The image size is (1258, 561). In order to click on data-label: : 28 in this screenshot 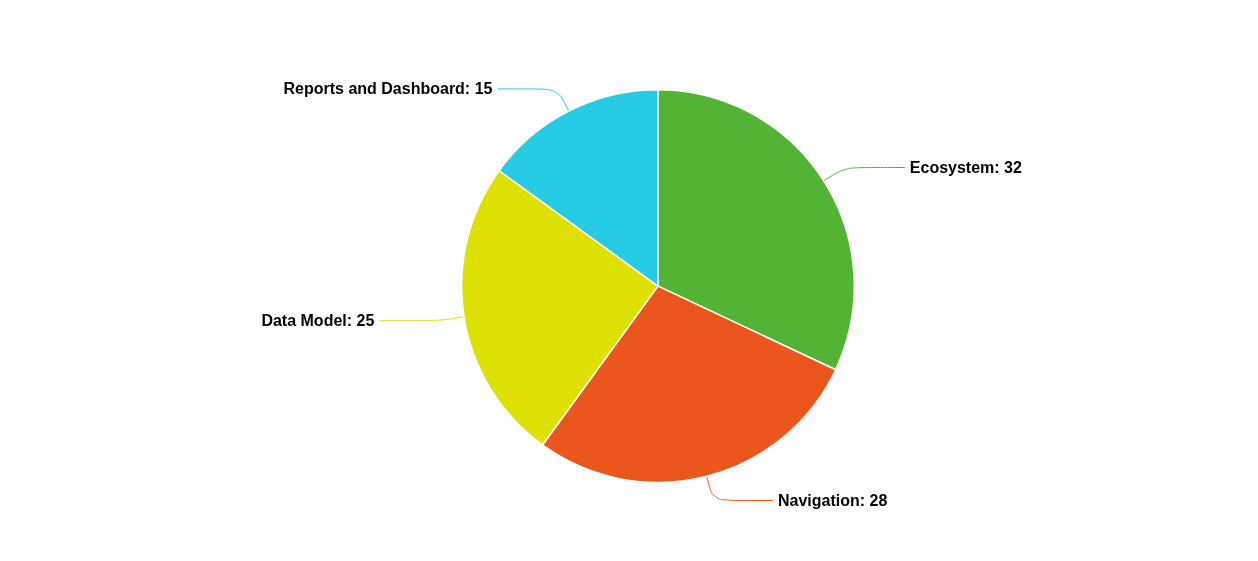, I will do `click(873, 501)`.